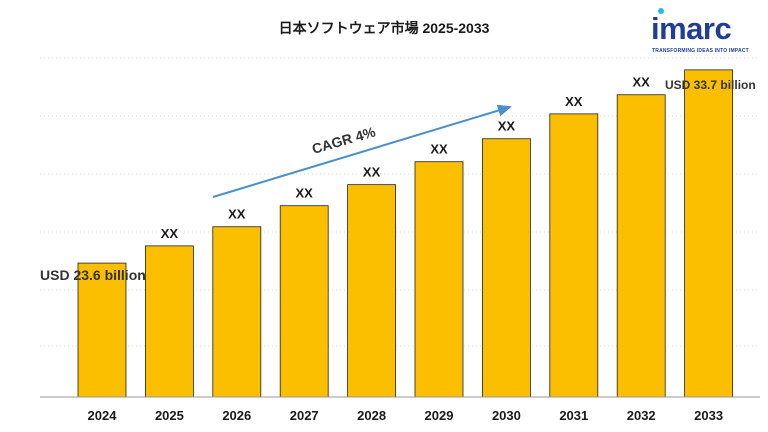  Describe the element at coordinates (642, 82) in the screenshot. I see `data-label-2032: XX` at that location.